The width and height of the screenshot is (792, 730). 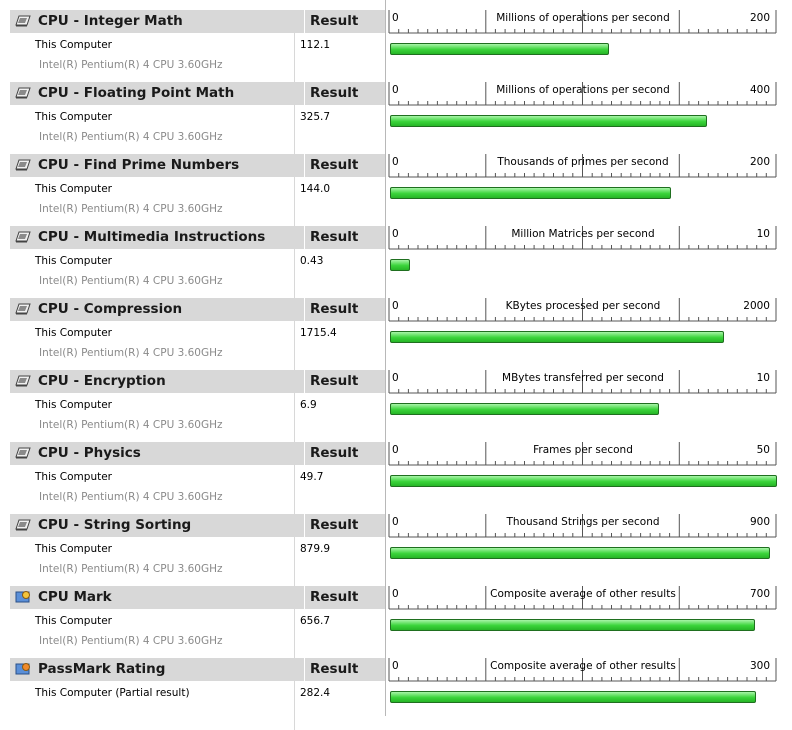 I want to click on result-value: 6.9, so click(x=308, y=405).